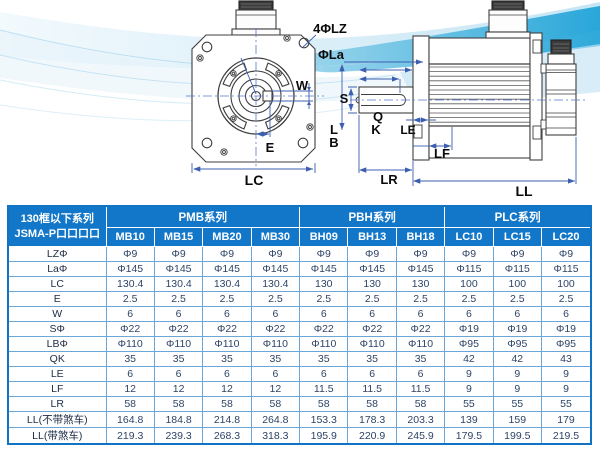  What do you see at coordinates (57, 219) in the screenshot?
I see `corner-title-line1: 130框以下系列` at bounding box center [57, 219].